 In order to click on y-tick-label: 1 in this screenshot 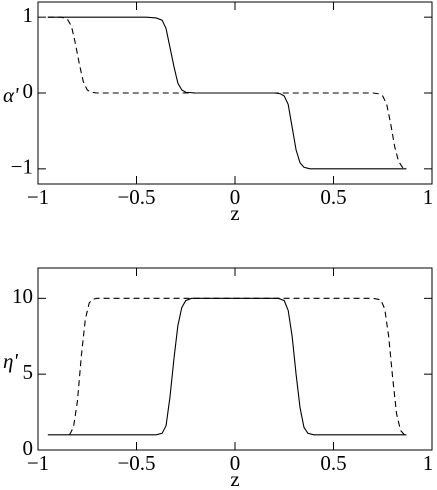, I will do `click(28, 15)`.